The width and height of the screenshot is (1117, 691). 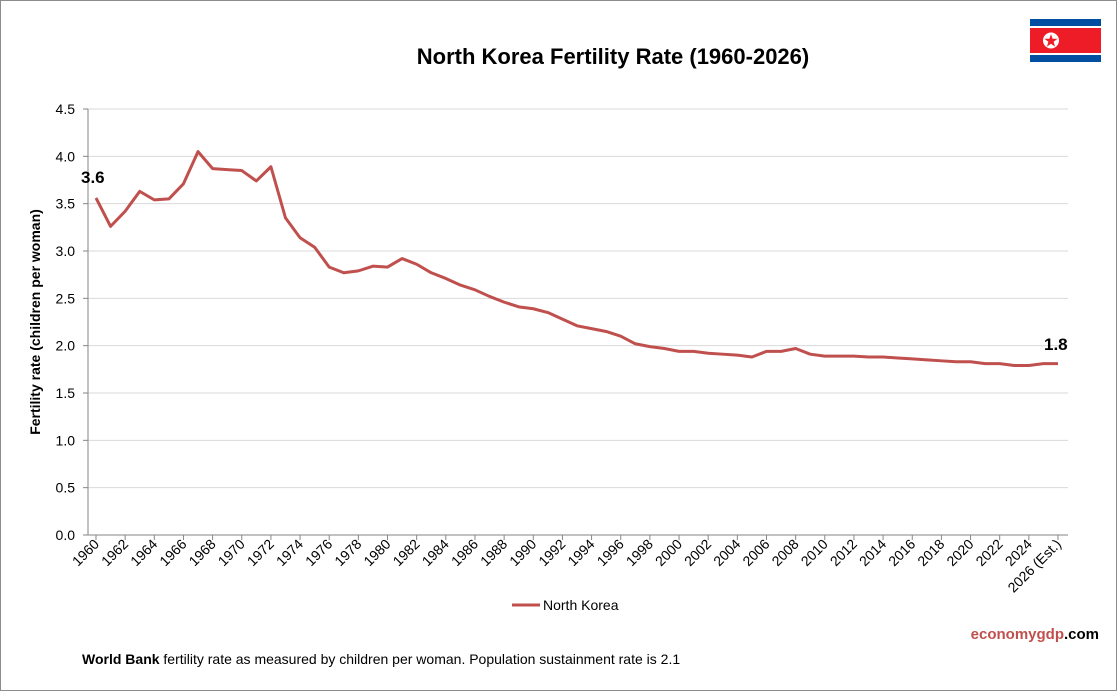 I want to click on x-tick-label: 1972, so click(x=260, y=552).